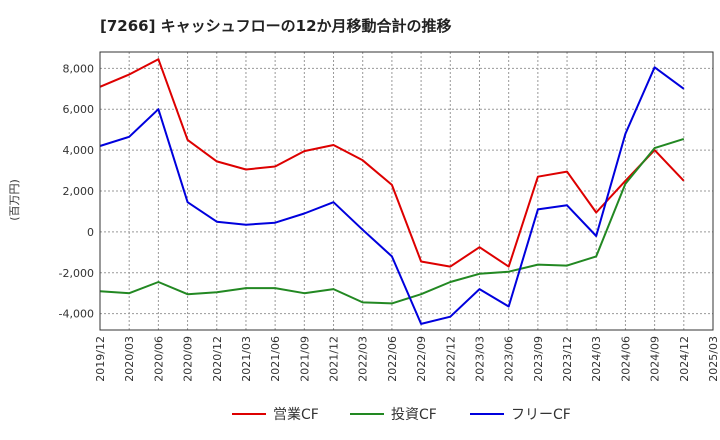 The image size is (720, 440). What do you see at coordinates (129, 359) in the screenshot?
I see `x-tick-label: 2020/03` at bounding box center [129, 359].